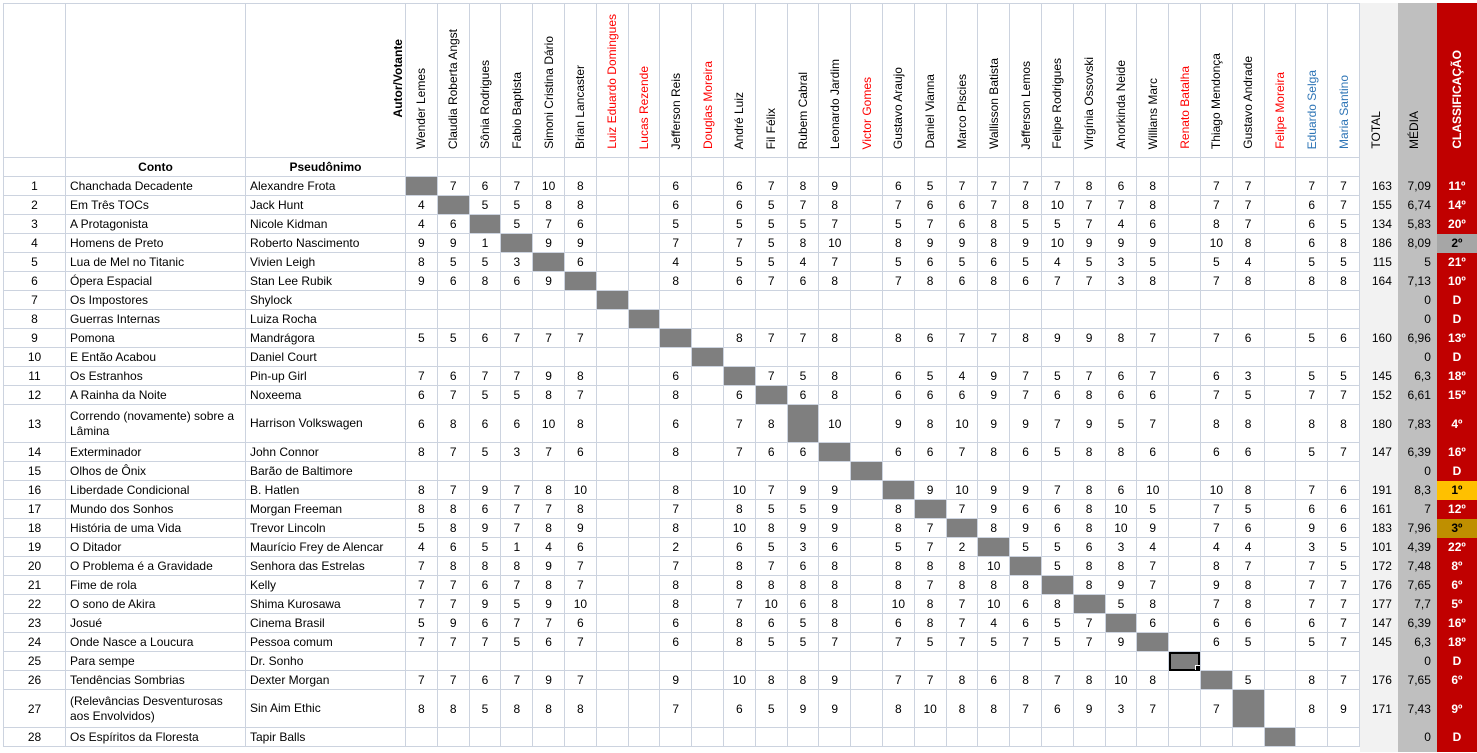 The image size is (1477, 753). I want to click on media-cell: 7,09, so click(1416, 186).